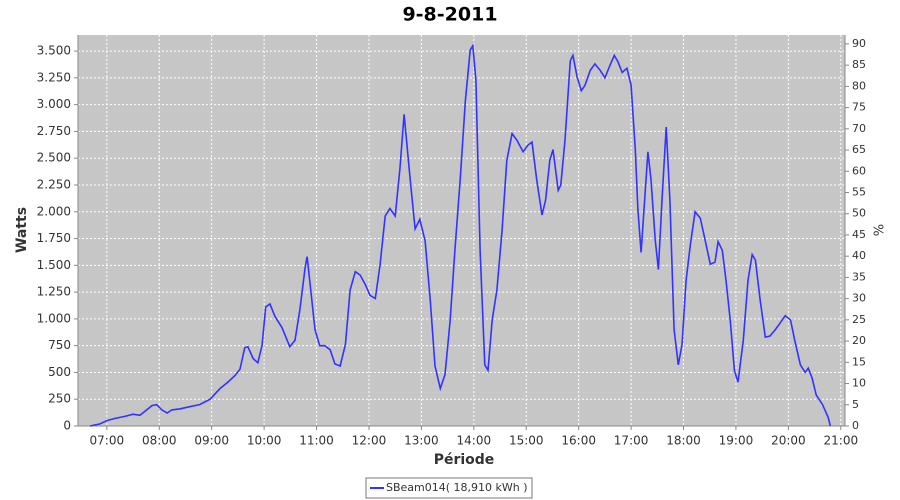 Image resolution: width=900 pixels, height=500 pixels. I want to click on y-tick-label: 500, so click(59, 372).